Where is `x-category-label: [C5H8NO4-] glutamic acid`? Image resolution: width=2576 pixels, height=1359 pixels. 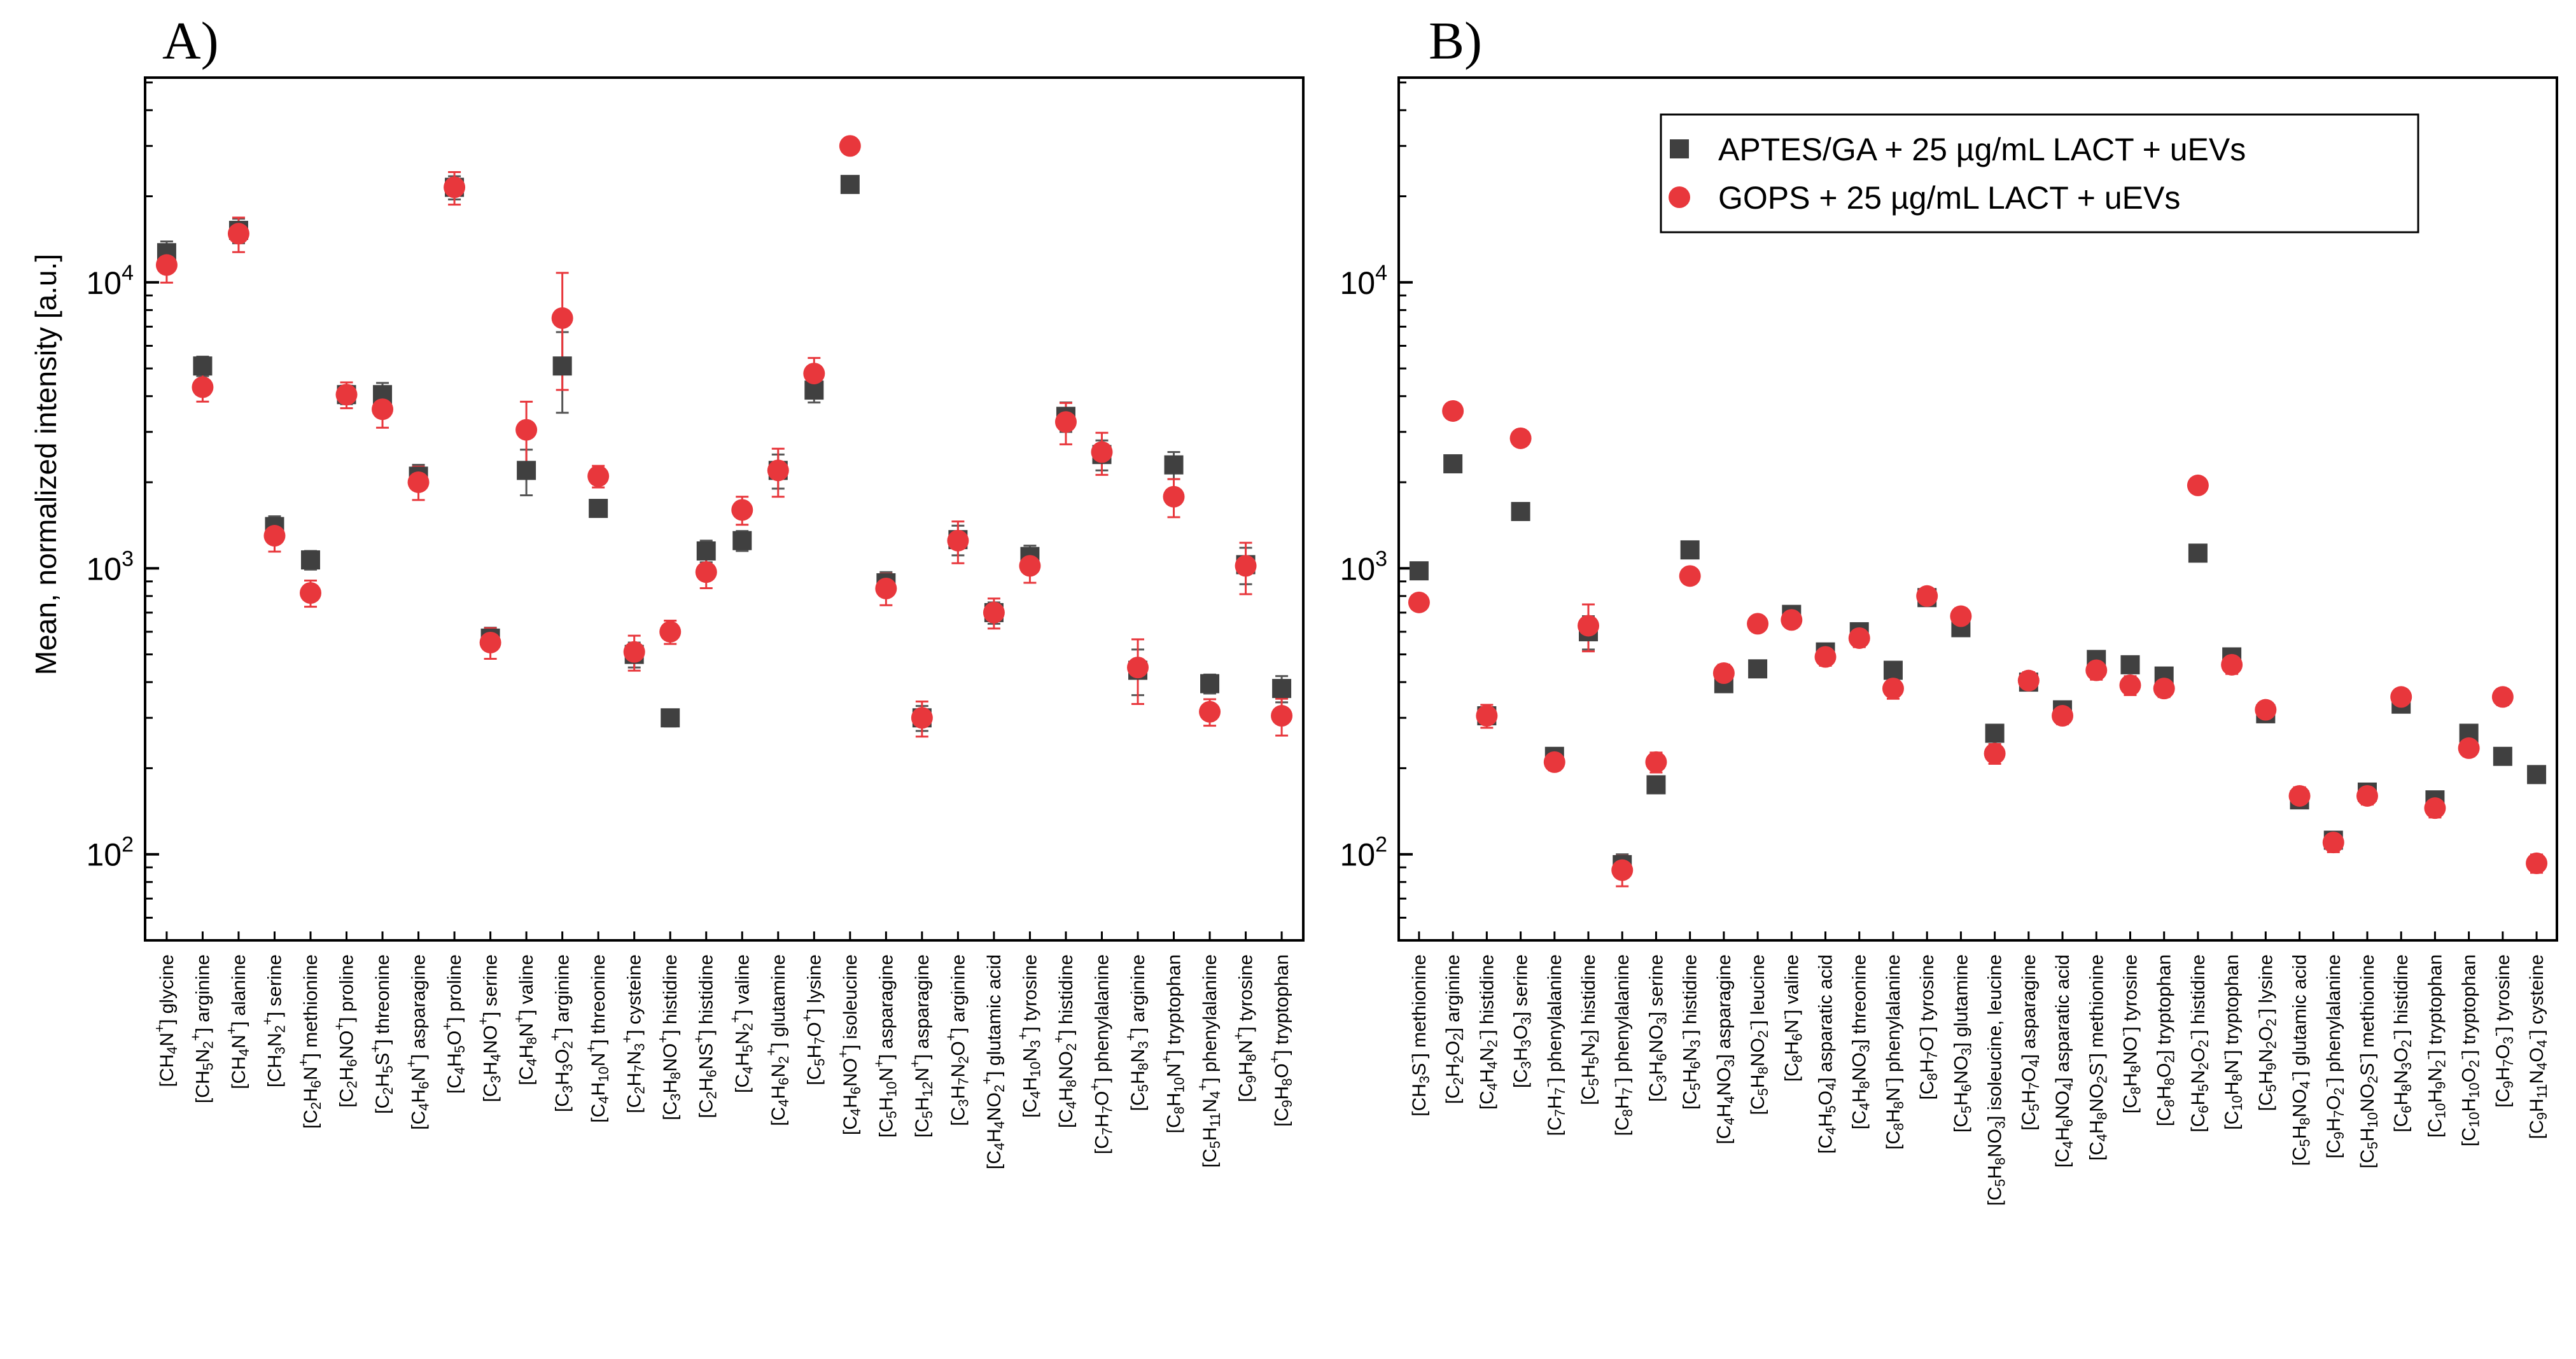 x-category-label: [C5H8NO4-] glutamic acid is located at coordinates (2299, 1060).